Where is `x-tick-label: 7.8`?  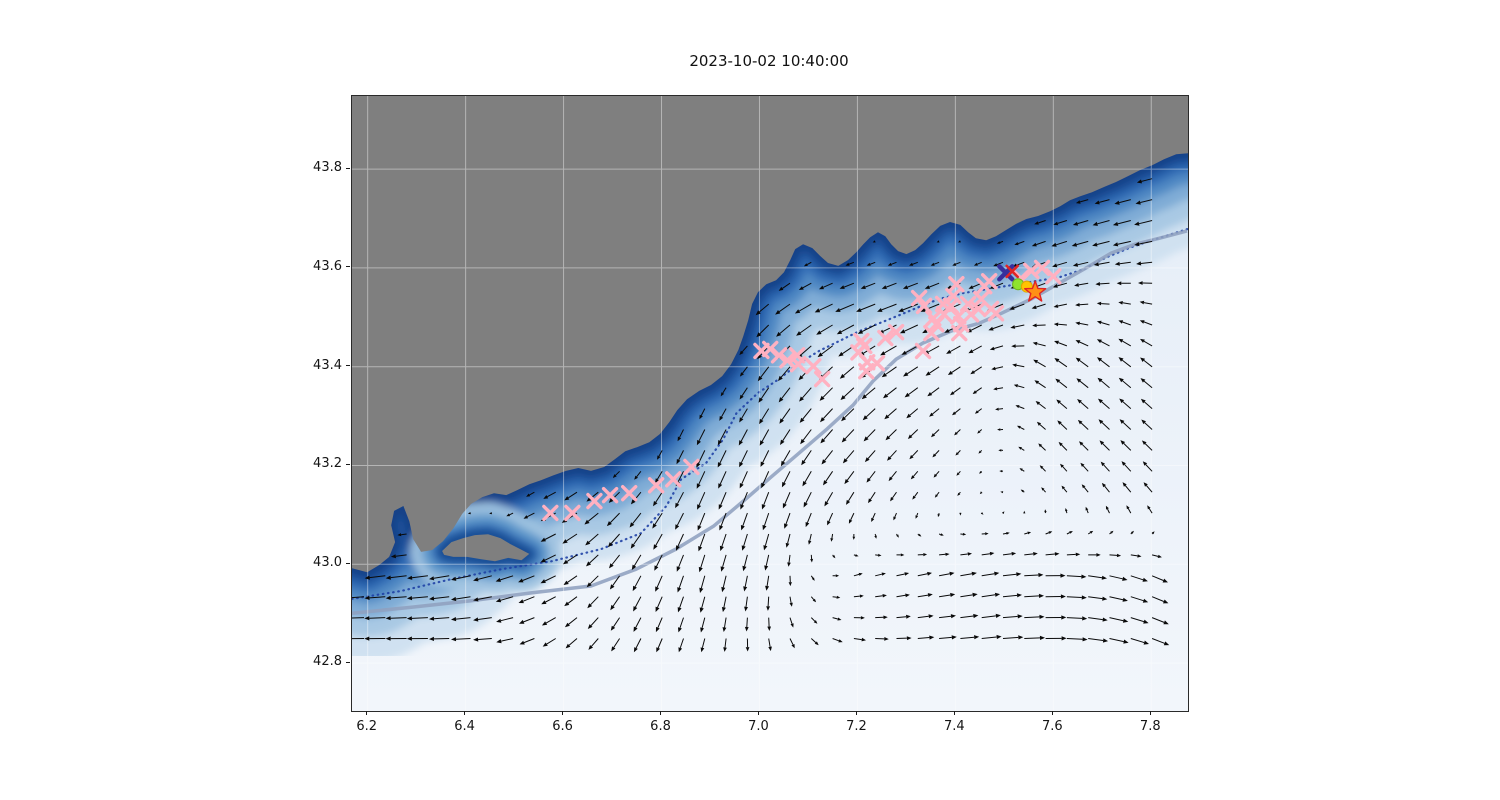
x-tick-label: 7.8 is located at coordinates (1150, 726).